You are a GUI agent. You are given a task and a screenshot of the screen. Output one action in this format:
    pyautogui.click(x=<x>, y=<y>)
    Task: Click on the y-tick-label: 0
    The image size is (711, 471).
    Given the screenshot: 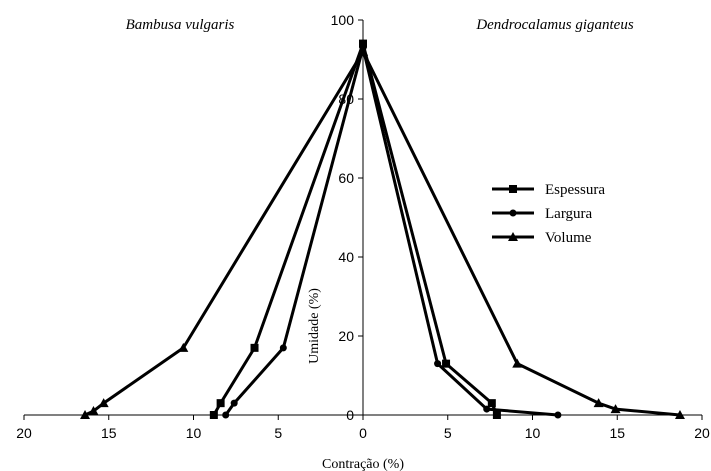 What is the action you would take?
    pyautogui.click(x=350, y=415)
    